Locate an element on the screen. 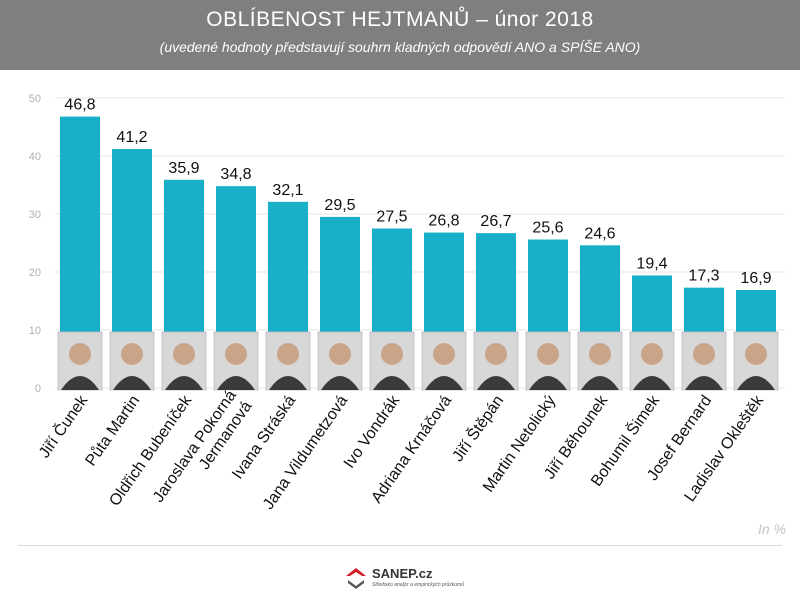 The image size is (800, 600). value-label: 27,5 is located at coordinates (391, 217).